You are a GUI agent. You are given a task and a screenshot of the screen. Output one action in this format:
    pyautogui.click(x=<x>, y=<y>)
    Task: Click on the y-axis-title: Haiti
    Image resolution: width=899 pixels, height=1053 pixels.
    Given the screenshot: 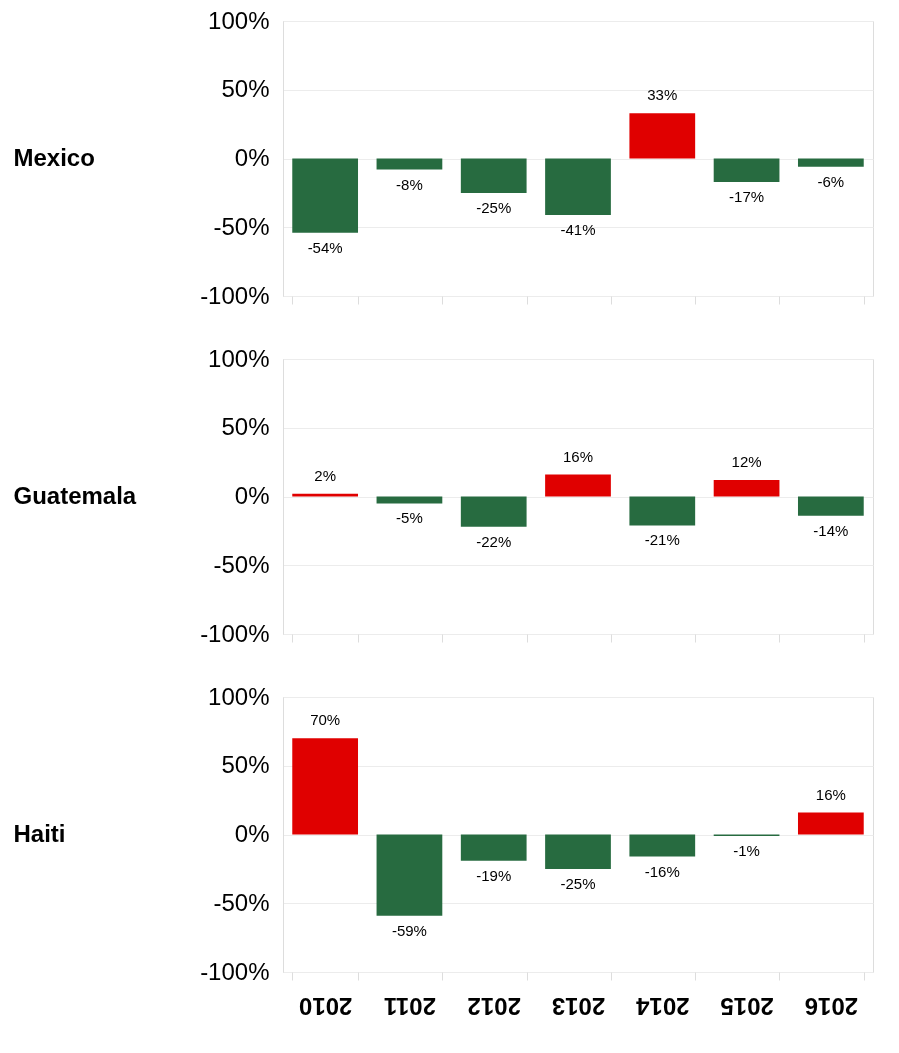 What is the action you would take?
    pyautogui.click(x=39, y=833)
    